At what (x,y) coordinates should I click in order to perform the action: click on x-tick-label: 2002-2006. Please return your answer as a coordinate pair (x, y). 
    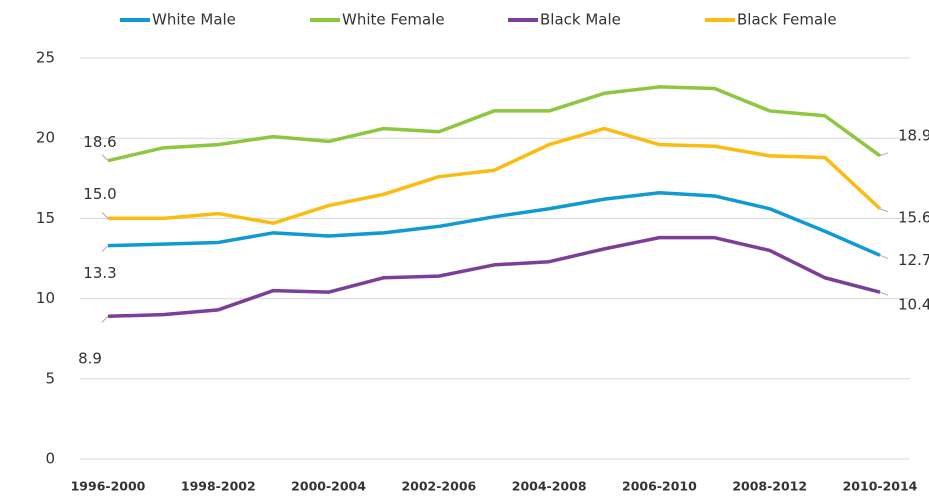
    Looking at the image, I should click on (438, 486).